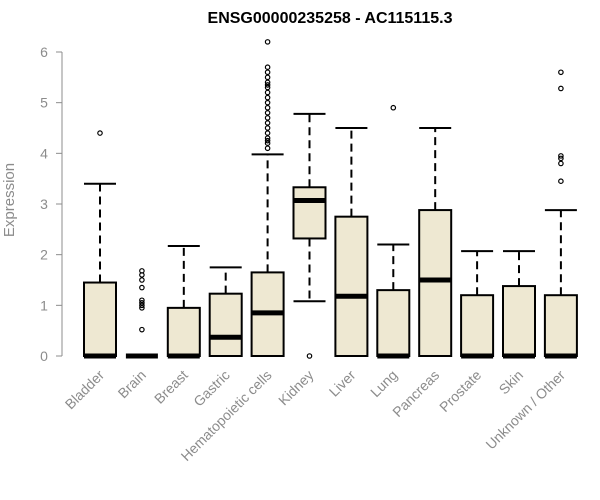  I want to click on box-pancreas, so click(435, 242).